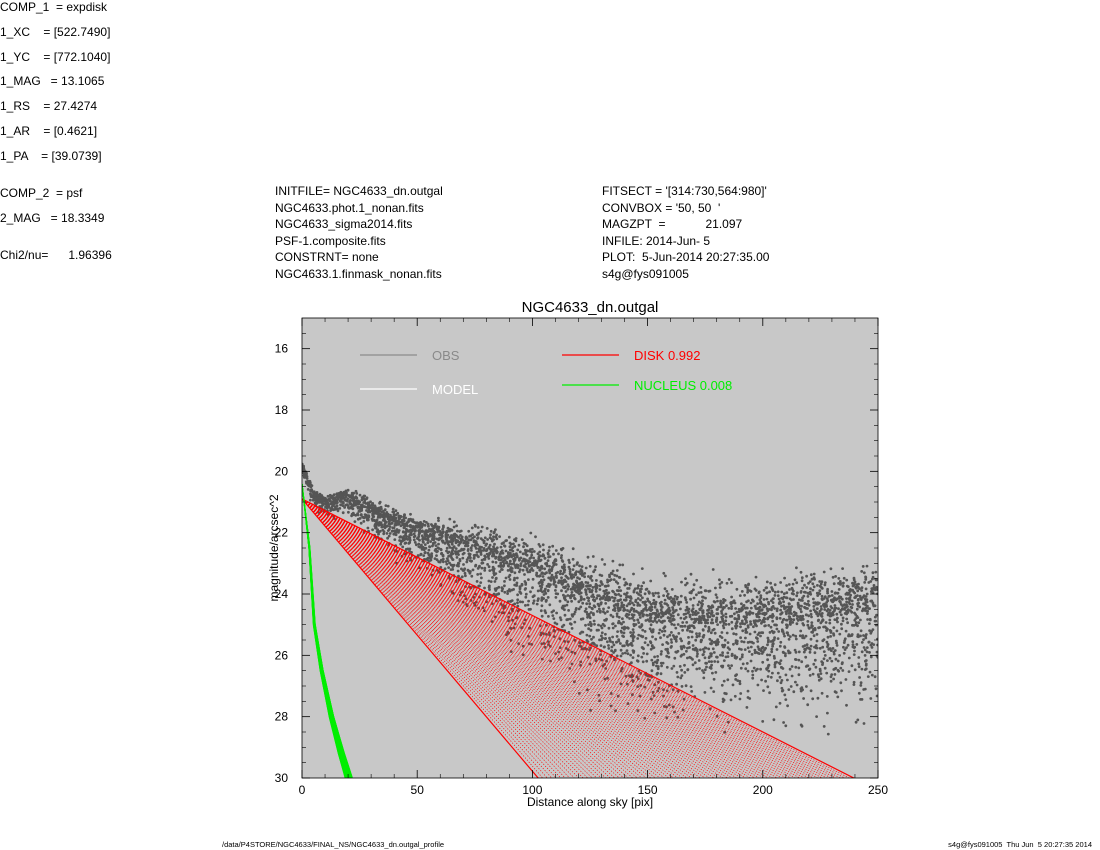 The height and width of the screenshot is (850, 1100). Describe the element at coordinates (51, 156) in the screenshot. I see `param-pa: 1_PA = [39.0739]` at that location.